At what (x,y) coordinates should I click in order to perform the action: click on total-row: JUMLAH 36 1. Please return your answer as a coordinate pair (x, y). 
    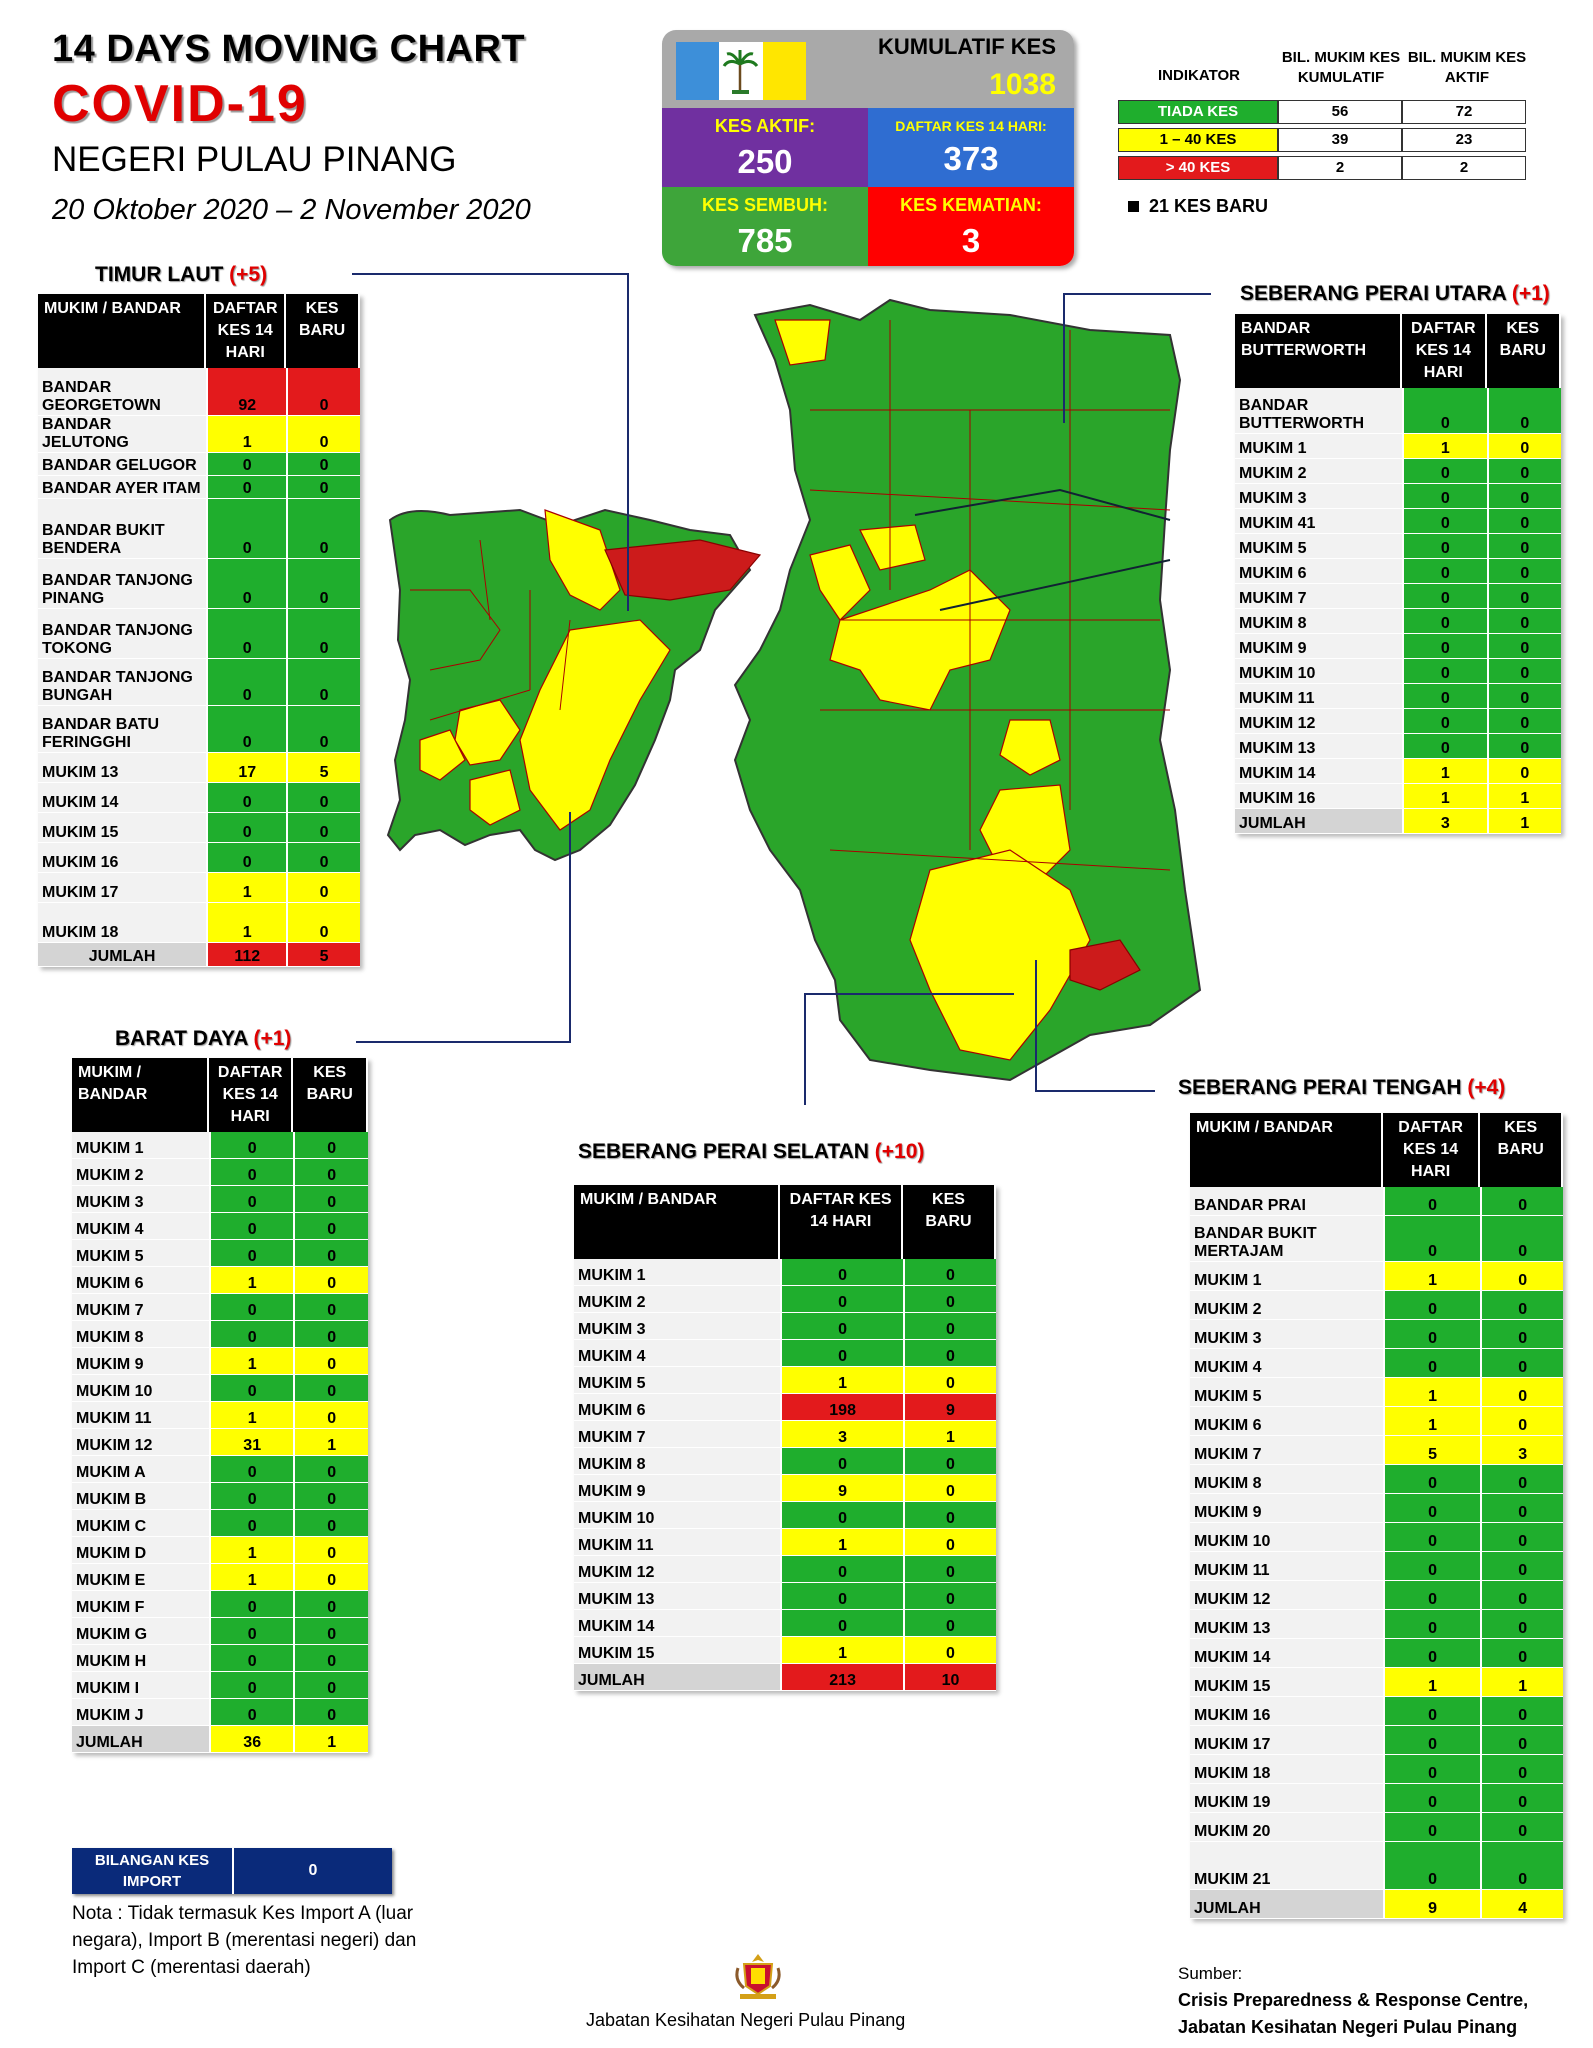
    Looking at the image, I should click on (220, 1739).